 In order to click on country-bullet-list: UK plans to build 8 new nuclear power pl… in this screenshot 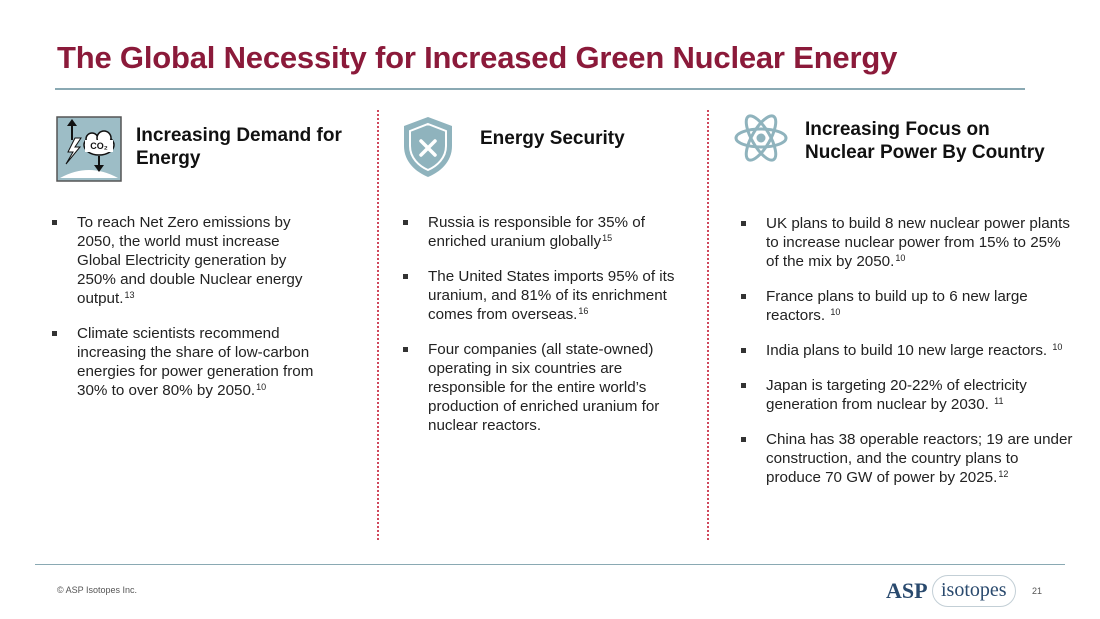, I will do `click(906, 358)`.